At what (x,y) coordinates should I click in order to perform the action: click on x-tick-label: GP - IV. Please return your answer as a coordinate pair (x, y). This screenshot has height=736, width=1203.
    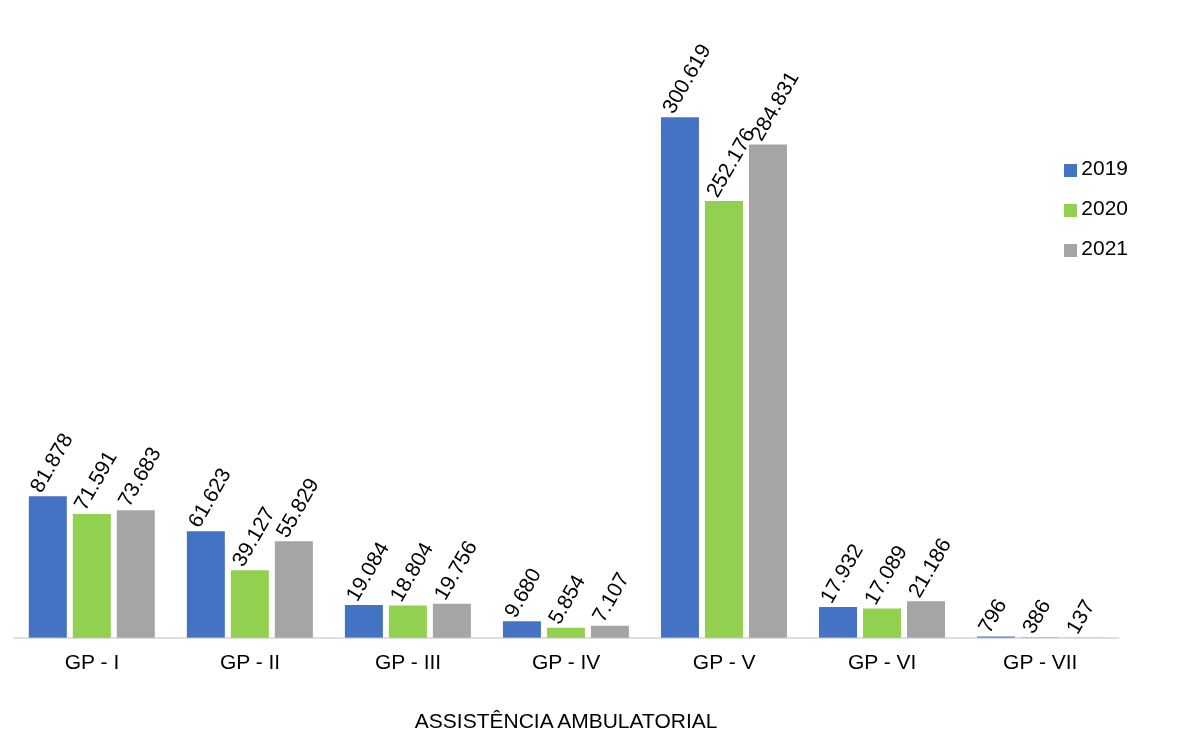
    Looking at the image, I should click on (566, 661).